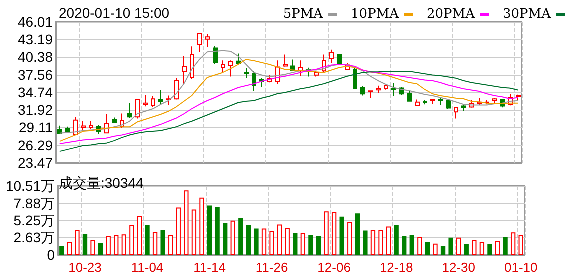 This screenshot has height=276, width=578. Describe the element at coordinates (36, 40) in the screenshot. I see `y-tick-label: 43.19` at that location.